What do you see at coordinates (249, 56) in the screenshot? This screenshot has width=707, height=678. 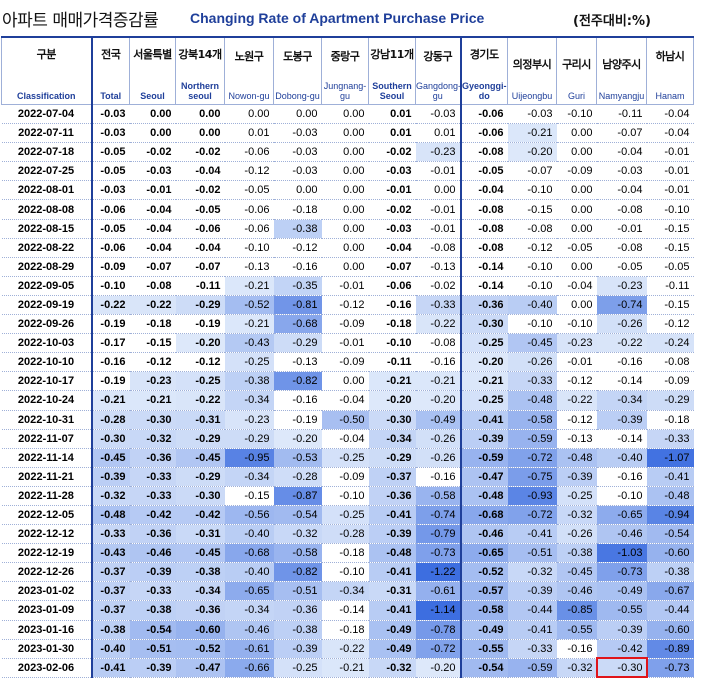 I see `header-korean-label: 노원구` at bounding box center [249, 56].